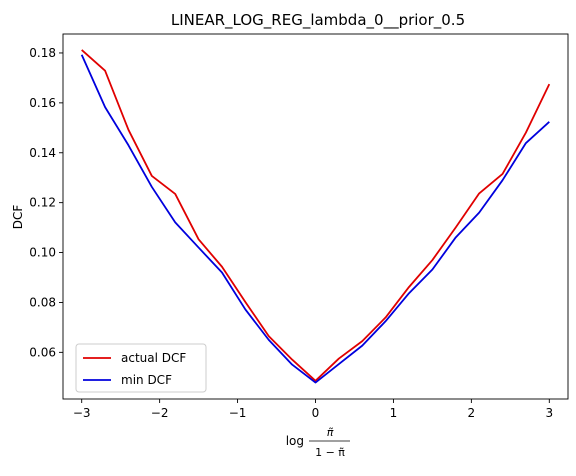 The height and width of the screenshot is (476, 576). What do you see at coordinates (472, 413) in the screenshot?
I see `x-tick-label: 2` at bounding box center [472, 413].